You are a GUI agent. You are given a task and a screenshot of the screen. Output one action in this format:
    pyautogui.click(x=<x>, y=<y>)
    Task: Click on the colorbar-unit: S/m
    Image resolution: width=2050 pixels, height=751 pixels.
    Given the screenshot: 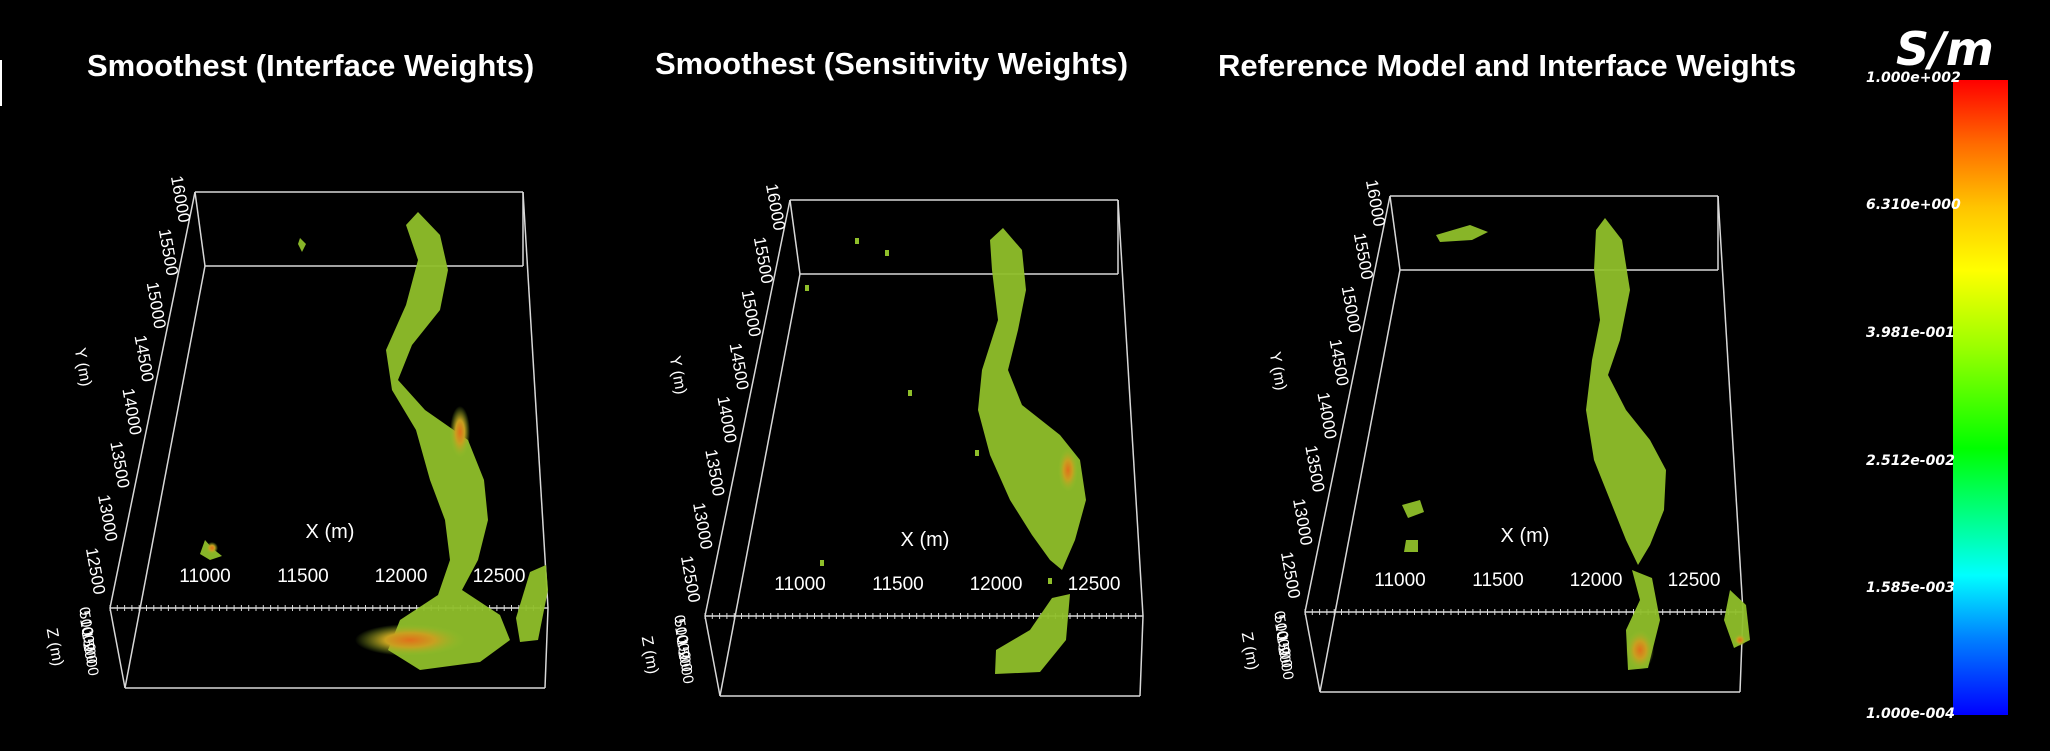 What is the action you would take?
    pyautogui.click(x=1945, y=49)
    